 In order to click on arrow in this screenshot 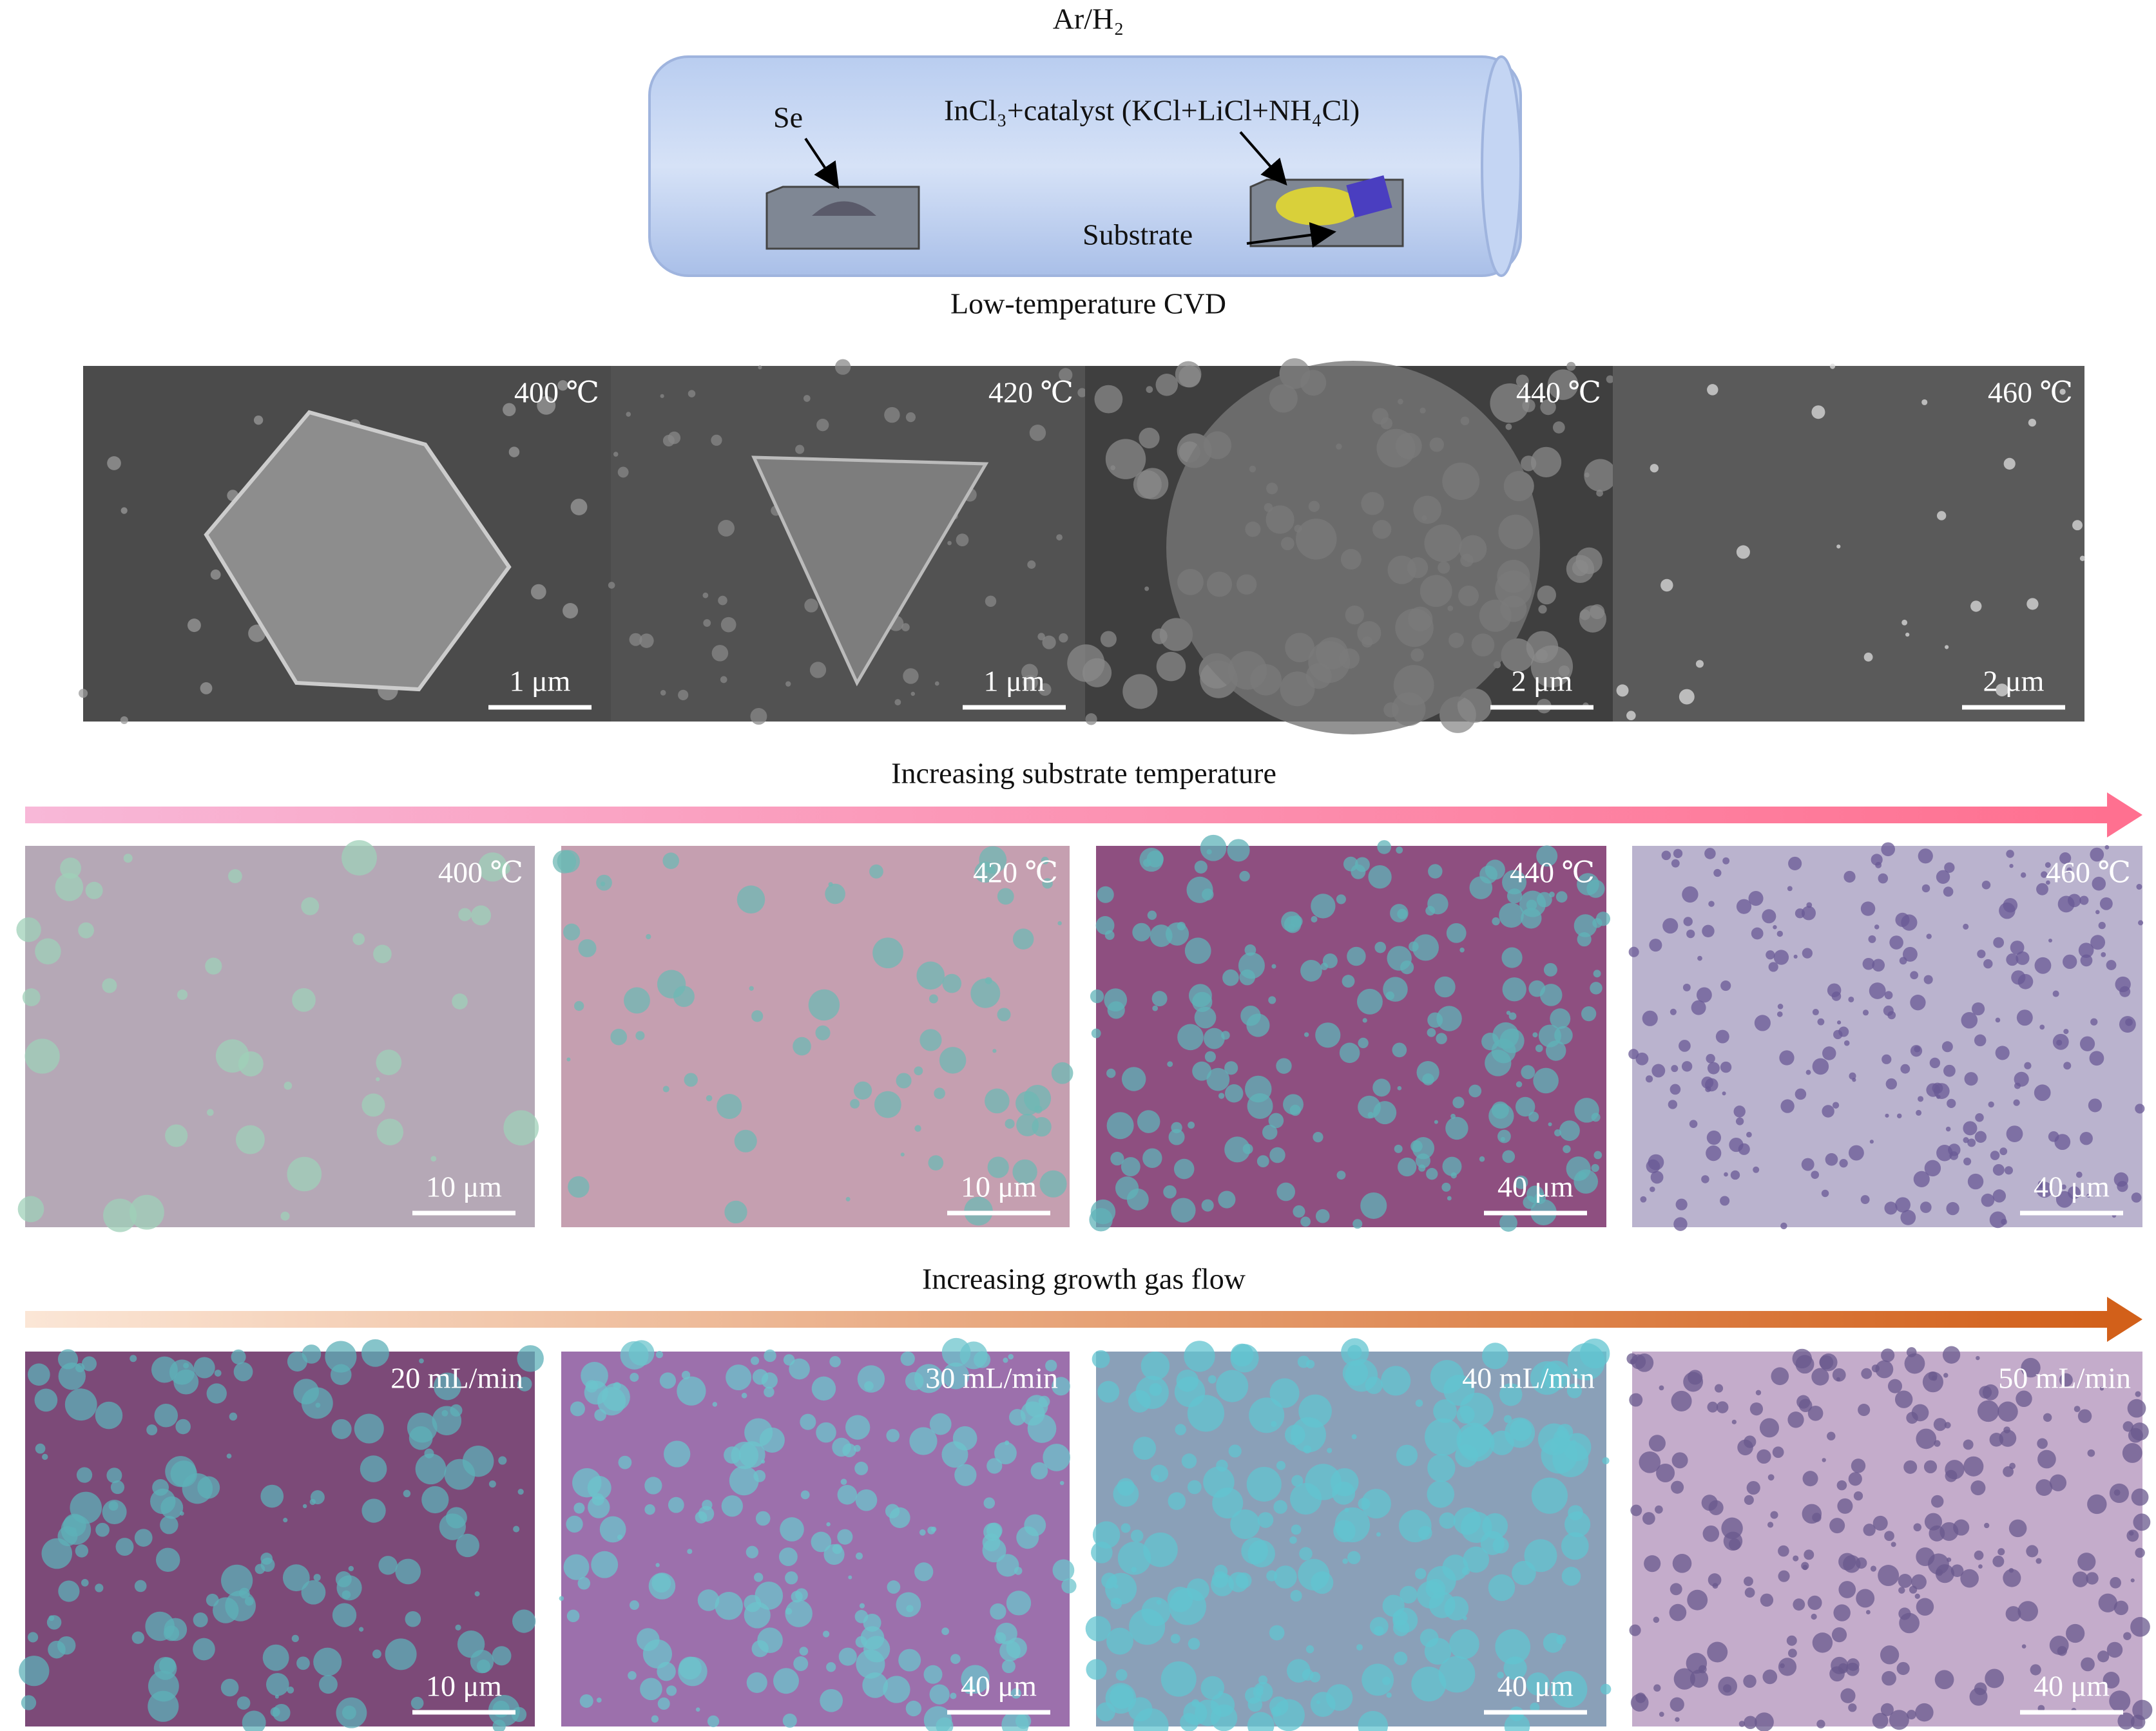, I will do `click(1291, 235)`.